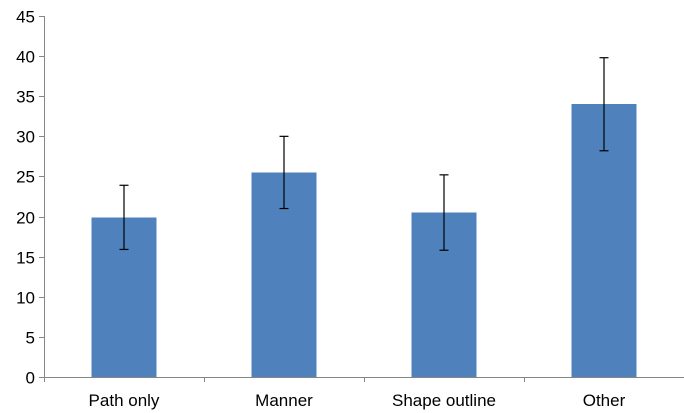 The image size is (684, 413). Describe the element at coordinates (284, 400) in the screenshot. I see `x-tick-label: Manner` at that location.